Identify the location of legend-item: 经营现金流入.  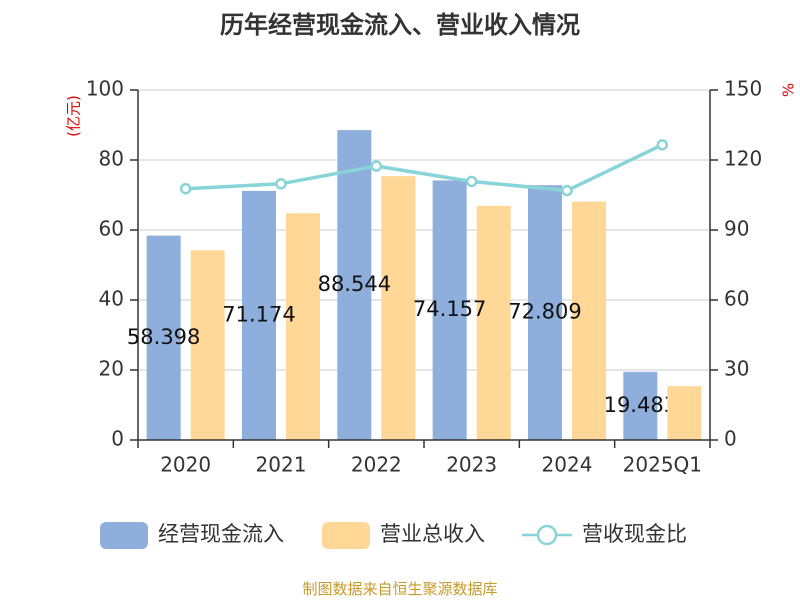
(192, 535).